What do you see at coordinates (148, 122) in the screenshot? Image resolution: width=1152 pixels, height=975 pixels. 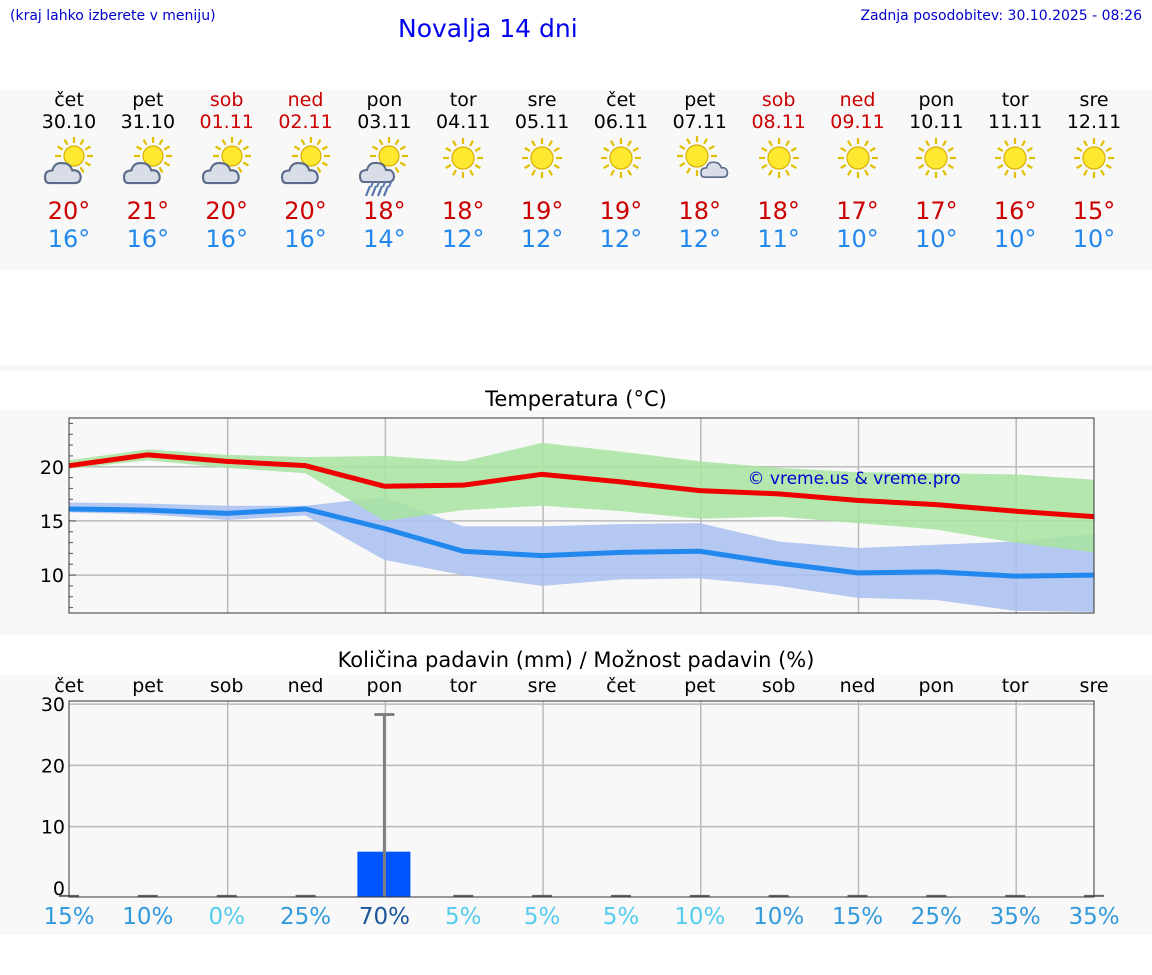 I see `day-date: 31.10` at bounding box center [148, 122].